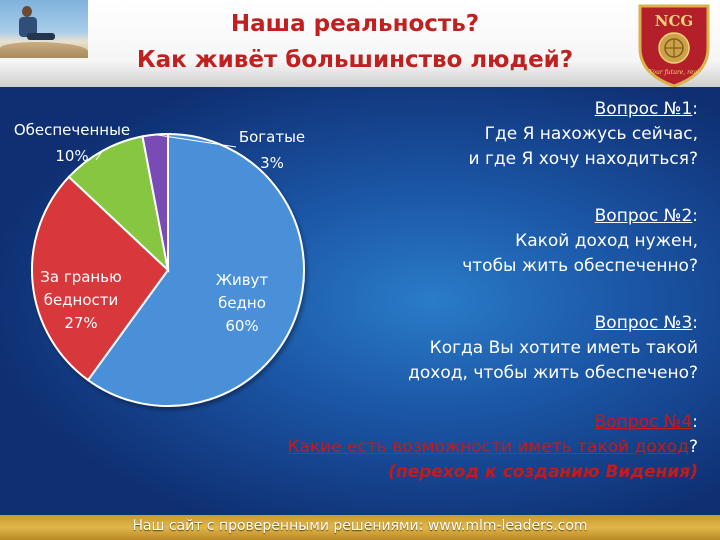 Image resolution: width=720 pixels, height=540 pixels. What do you see at coordinates (72, 130) in the screenshot?
I see `slice-label: Обеспеченные` at bounding box center [72, 130].